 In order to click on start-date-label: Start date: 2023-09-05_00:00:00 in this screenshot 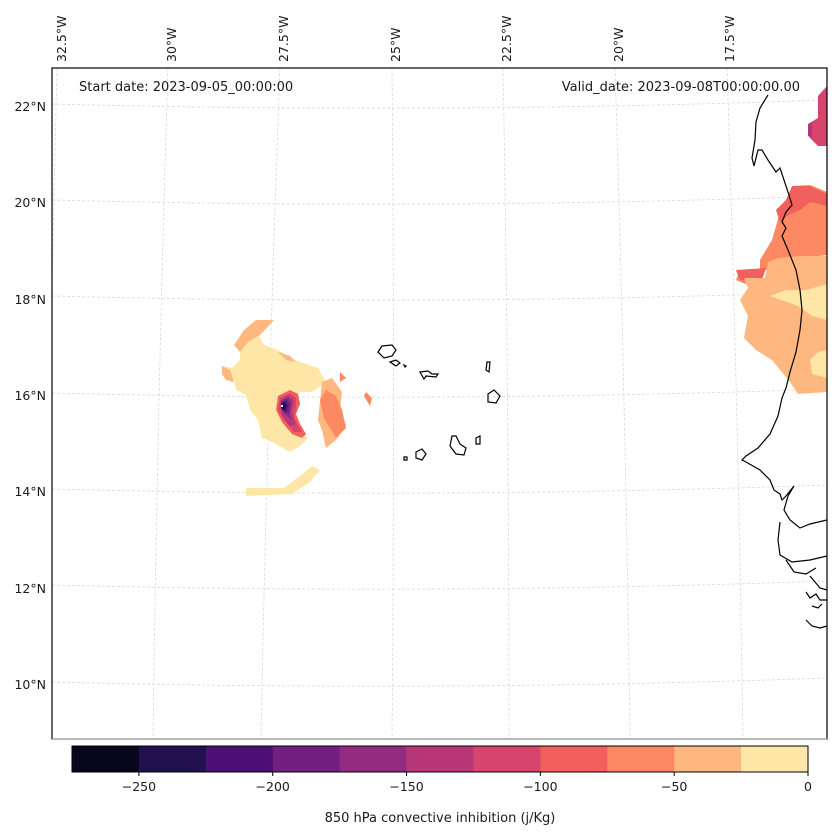, I will do `click(186, 87)`.